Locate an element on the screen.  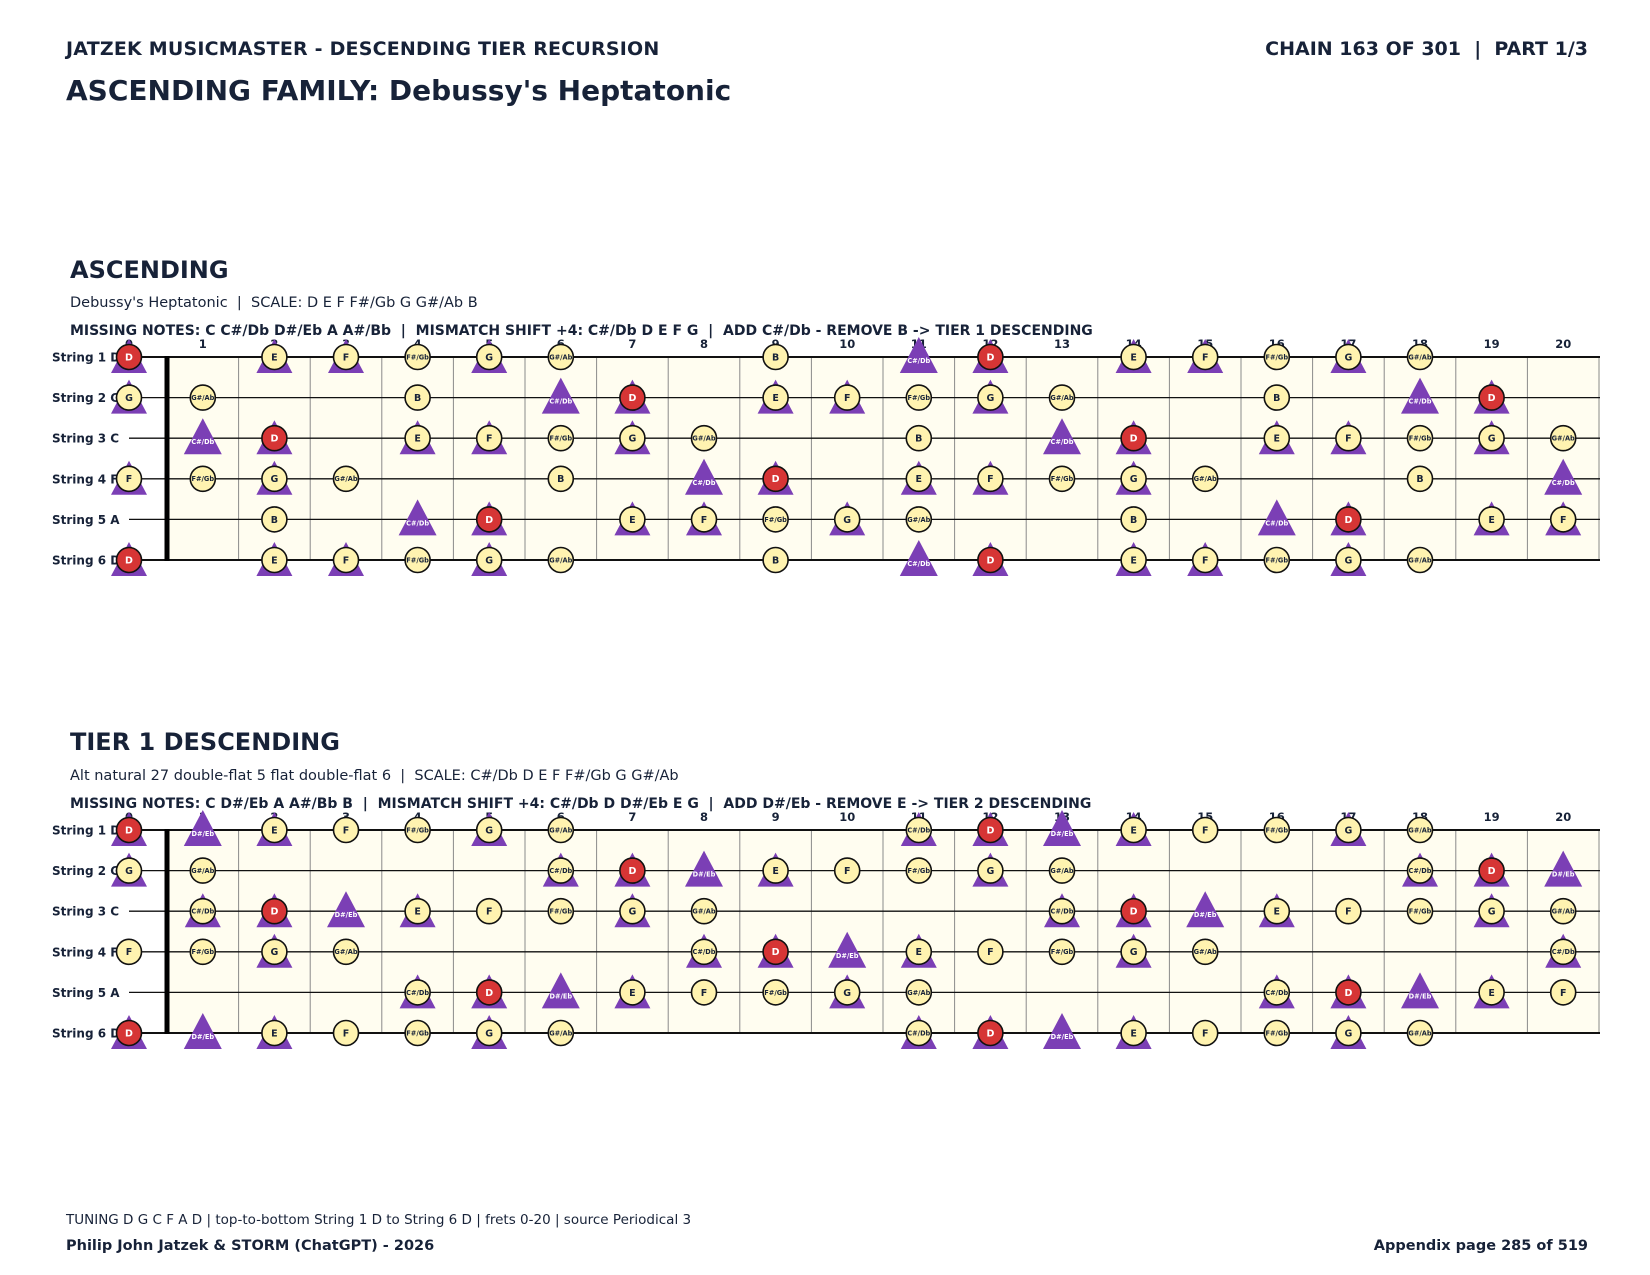
fret-number: 10 is located at coordinates (847, 817).